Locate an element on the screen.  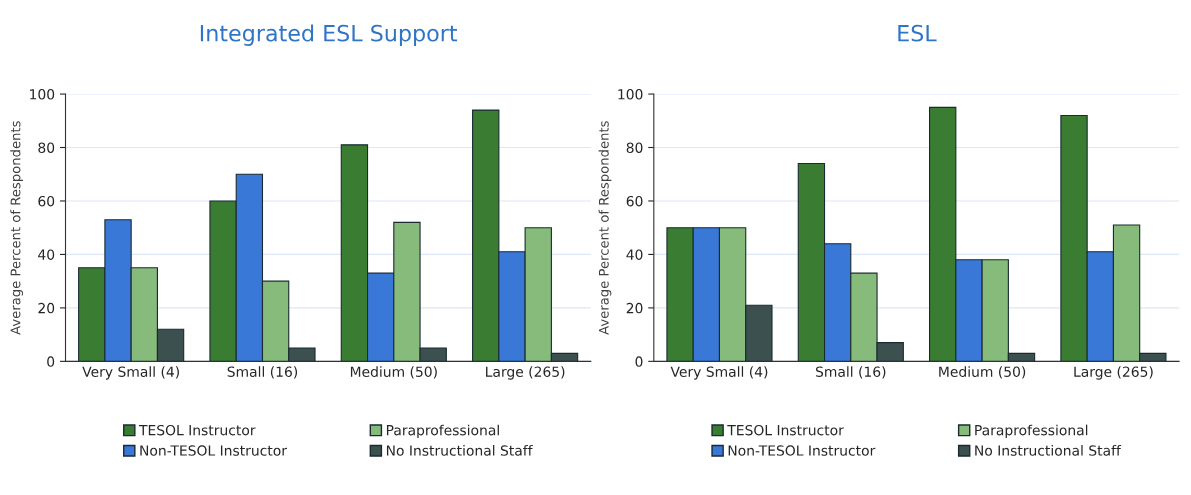
chart-title: ESL is located at coordinates (917, 33).